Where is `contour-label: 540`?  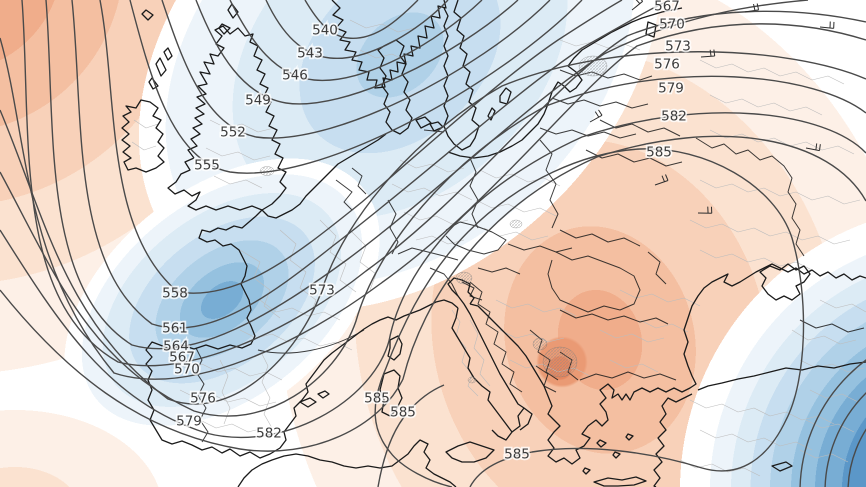 contour-label: 540 is located at coordinates (325, 31).